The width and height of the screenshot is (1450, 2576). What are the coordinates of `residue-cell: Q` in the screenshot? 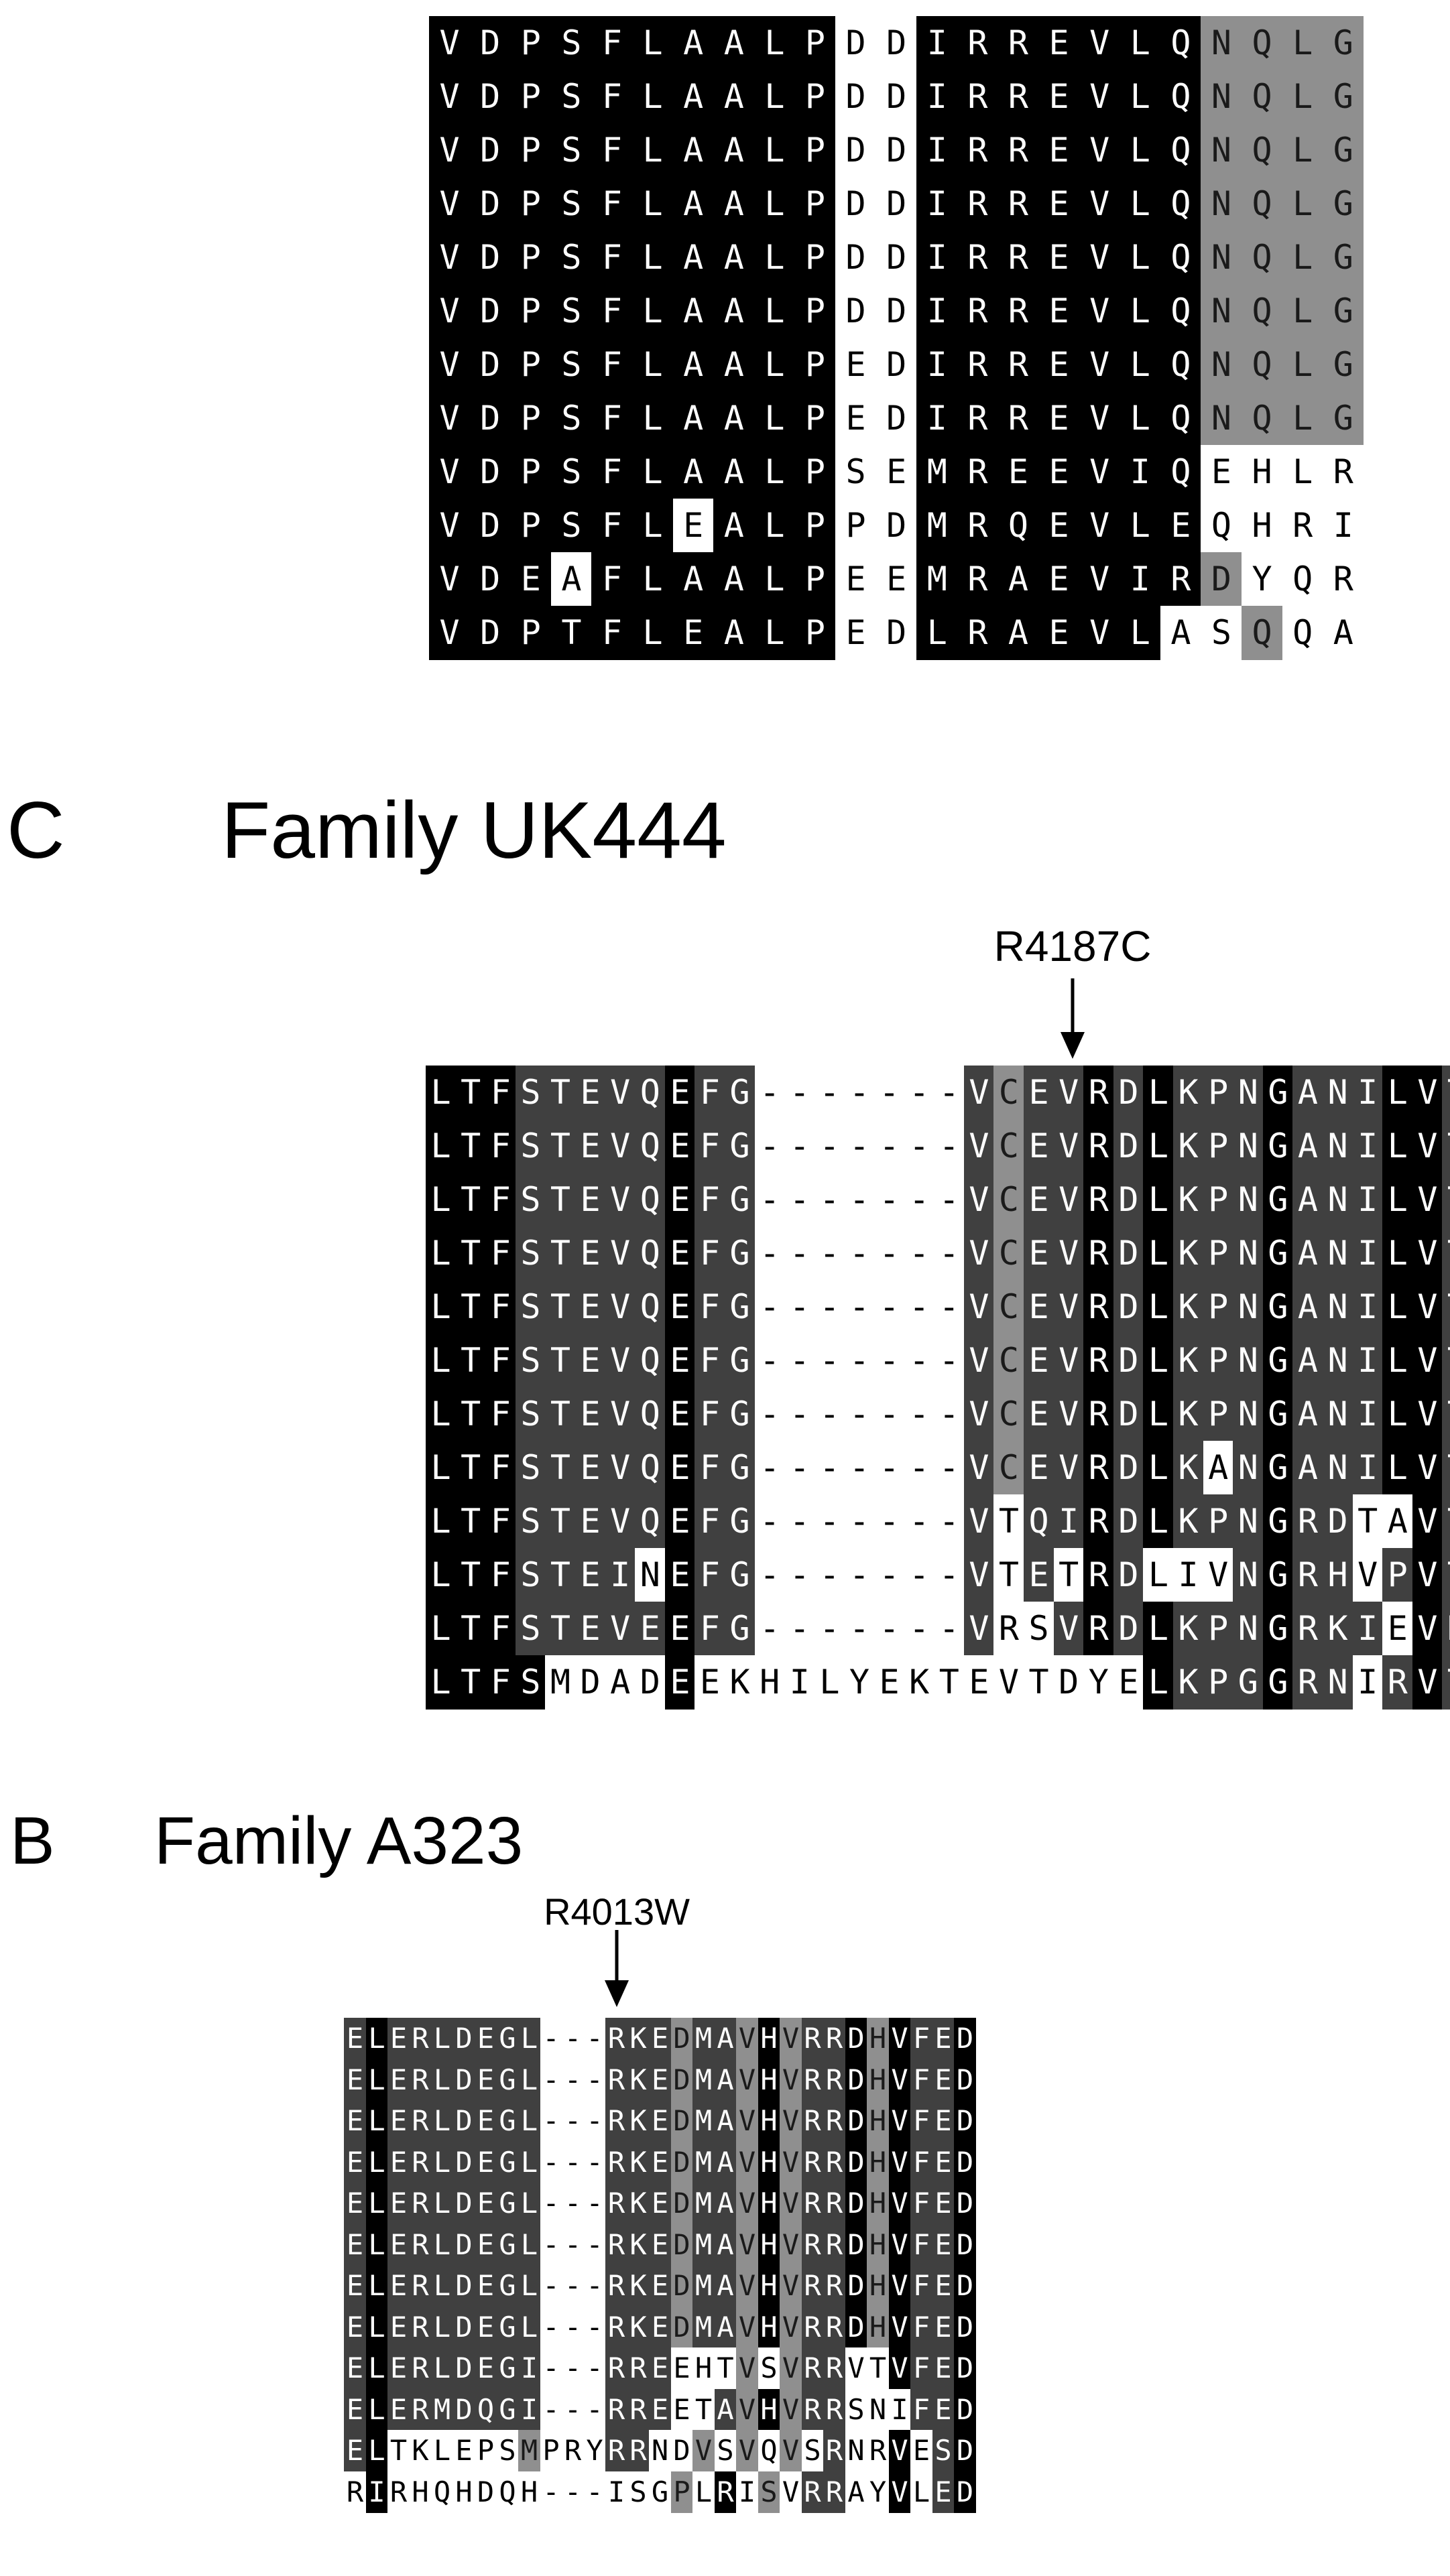 It's located at (769, 2451).